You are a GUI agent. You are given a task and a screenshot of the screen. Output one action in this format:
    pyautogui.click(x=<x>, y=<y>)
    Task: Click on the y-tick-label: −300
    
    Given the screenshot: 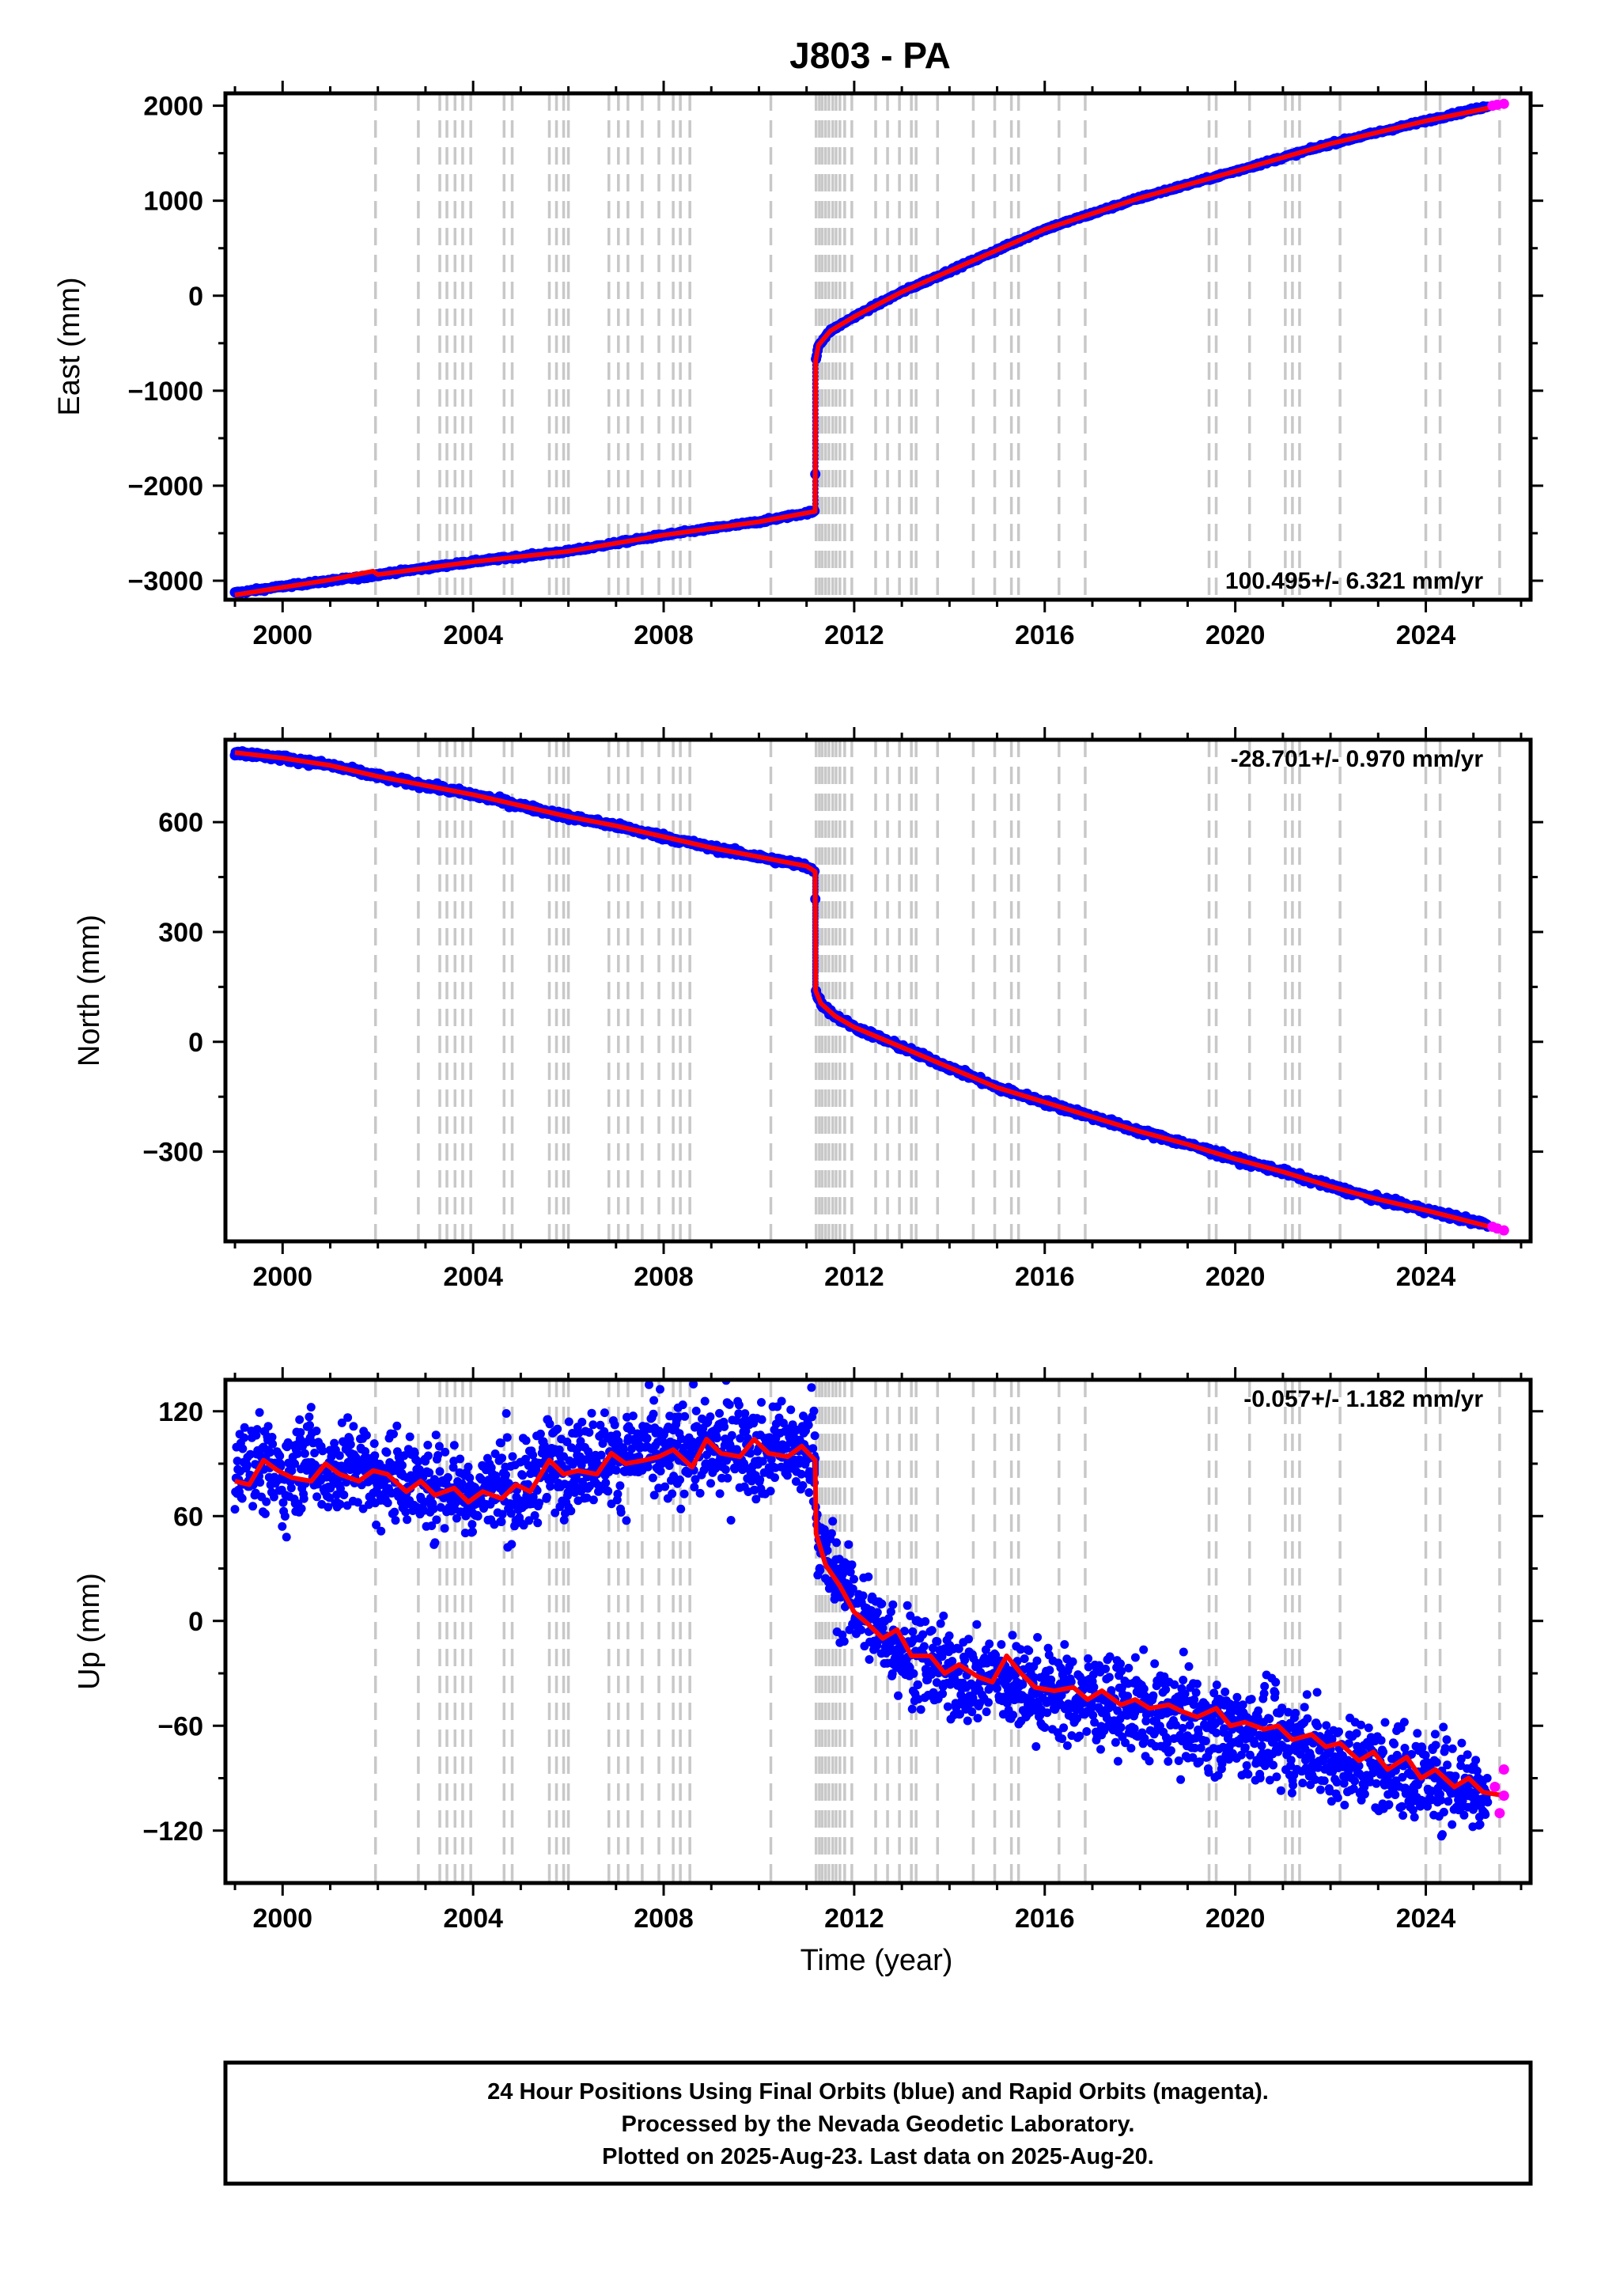 What is the action you would take?
    pyautogui.click(x=173, y=1153)
    